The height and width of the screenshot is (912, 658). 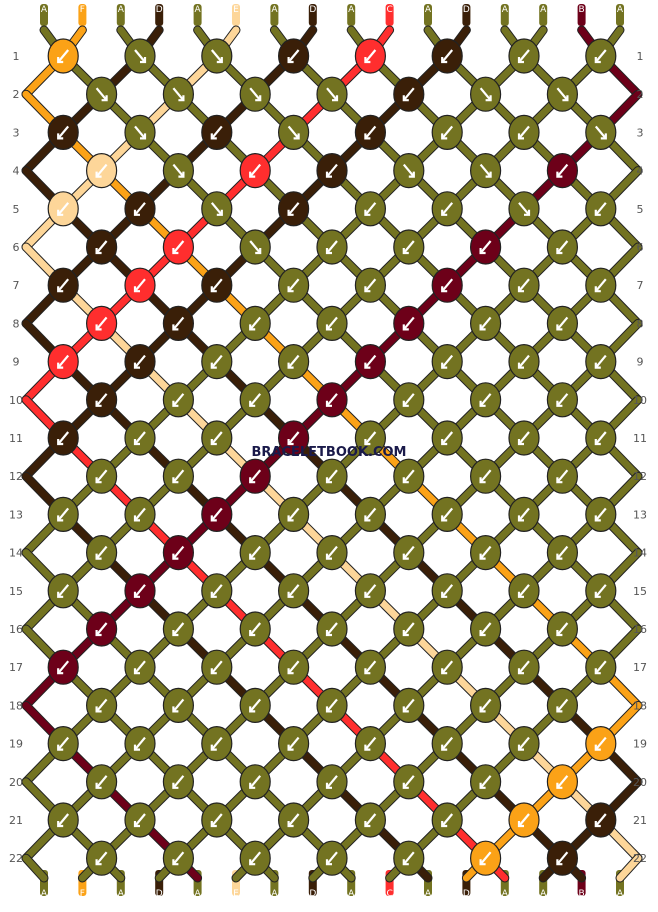 What do you see at coordinates (16, 705) in the screenshot?
I see `row-number-left: 18` at bounding box center [16, 705].